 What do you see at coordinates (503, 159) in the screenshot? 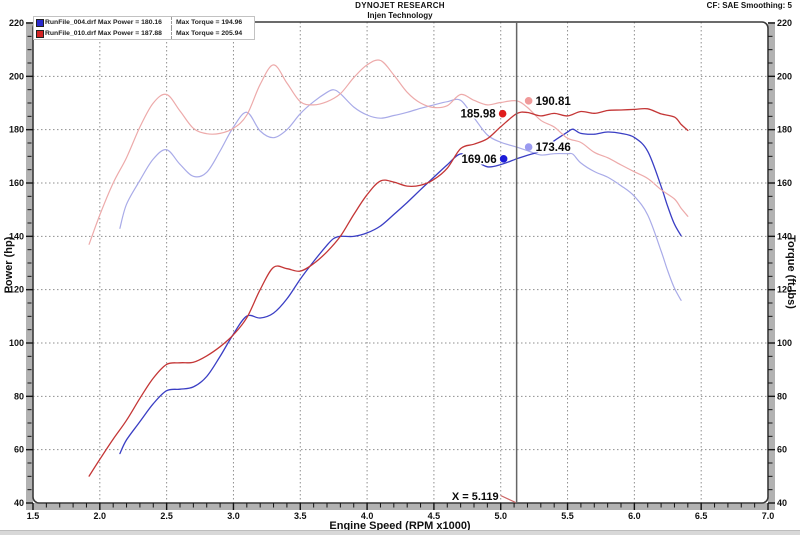
I see `marker-power-run004-dot` at bounding box center [503, 159].